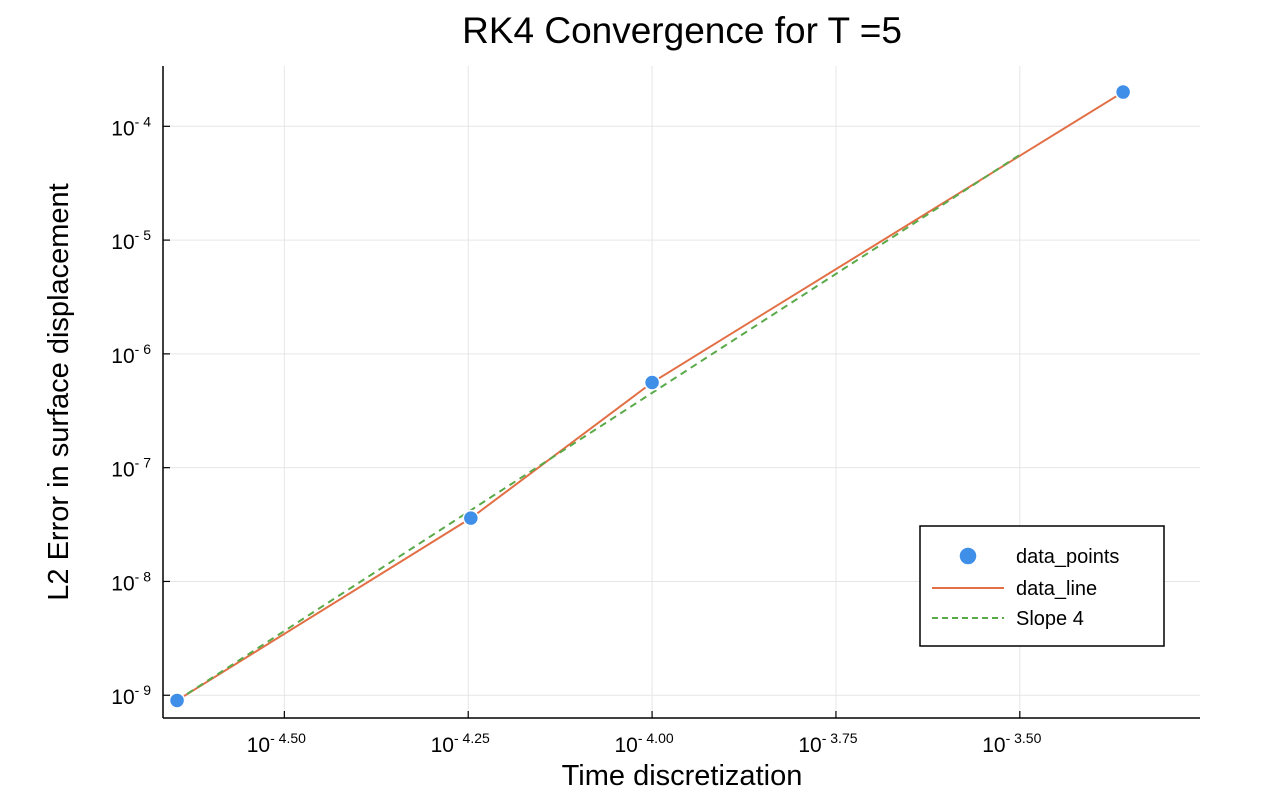 Image resolution: width=1272 pixels, height=804 pixels. I want to click on x-tick-label: 10- 4.25, so click(460, 743).